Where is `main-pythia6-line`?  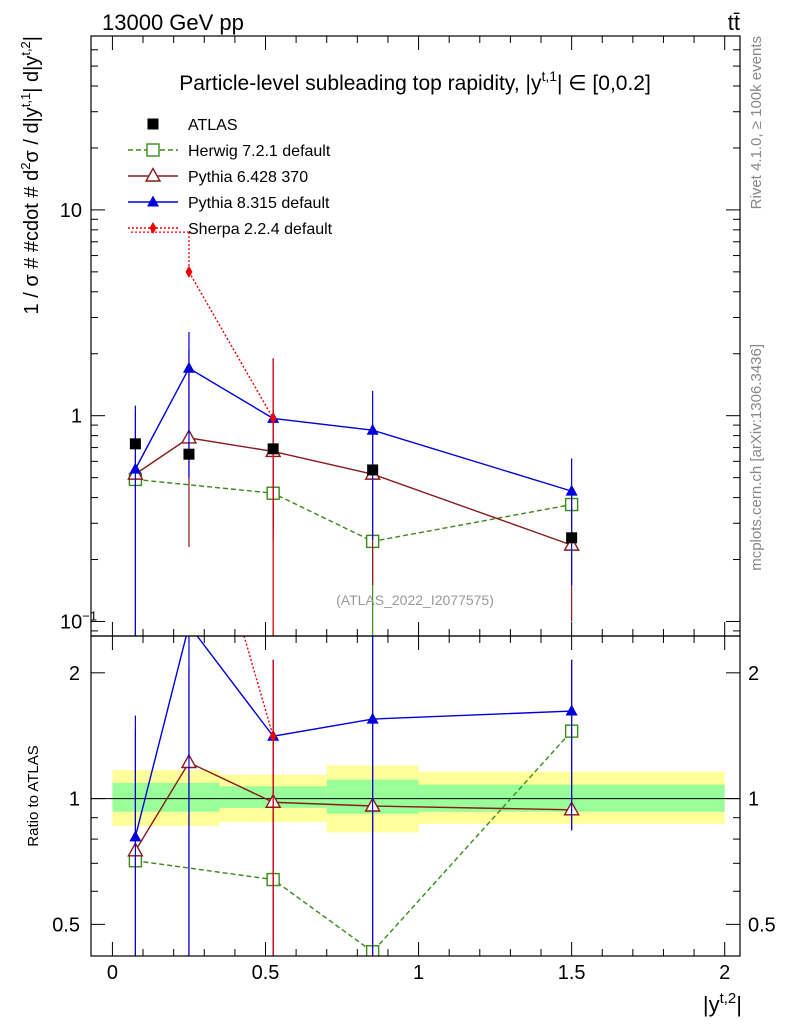 main-pythia6-line is located at coordinates (353, 491).